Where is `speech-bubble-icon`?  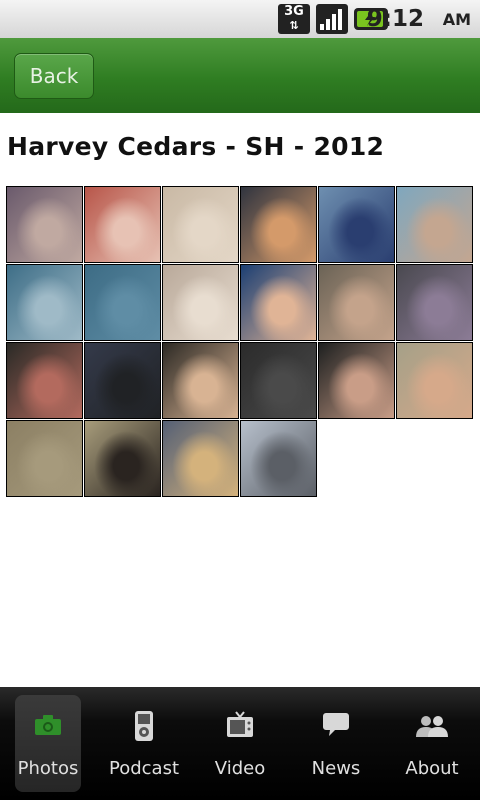
speech-bubble-icon is located at coordinates (336, 724).